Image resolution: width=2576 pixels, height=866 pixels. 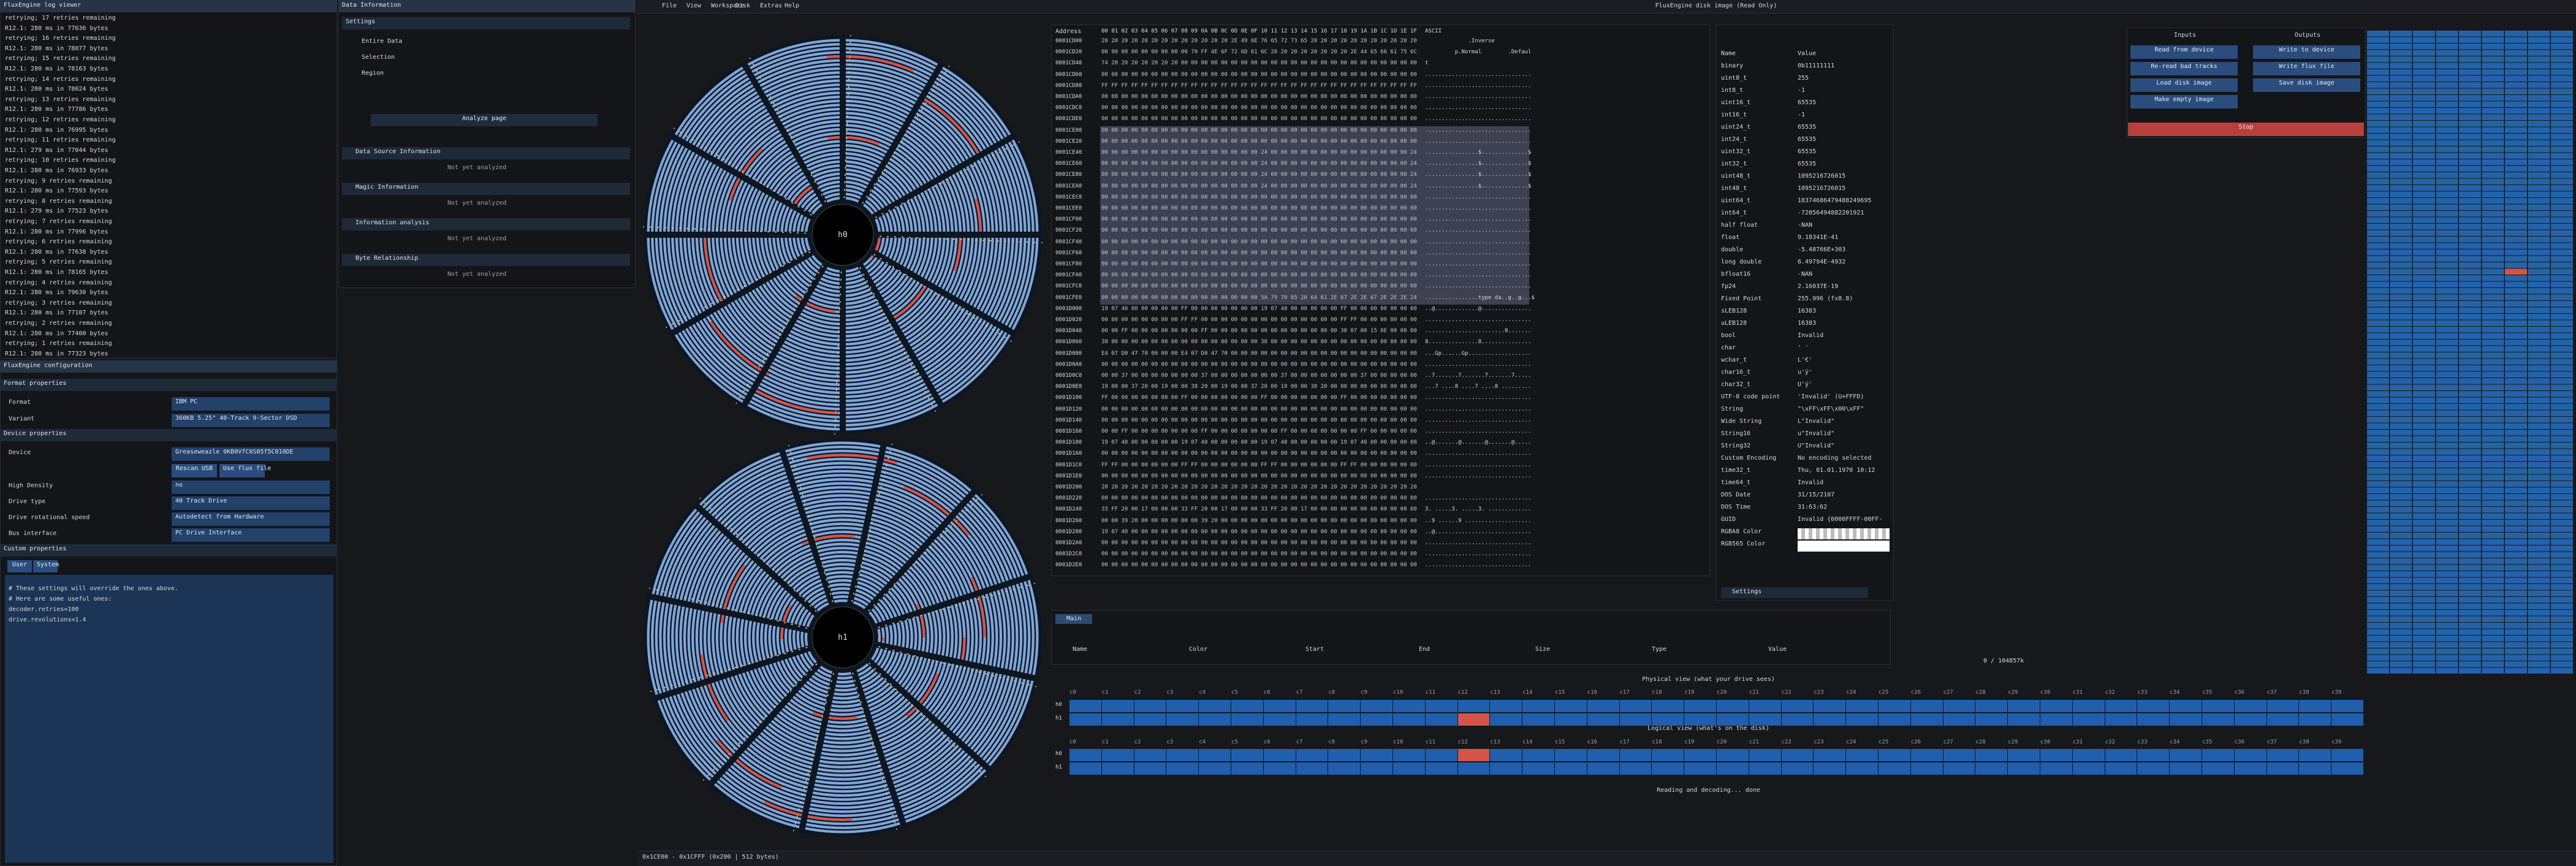 What do you see at coordinates (2184, 85) in the screenshot?
I see `button: Load disk image` at bounding box center [2184, 85].